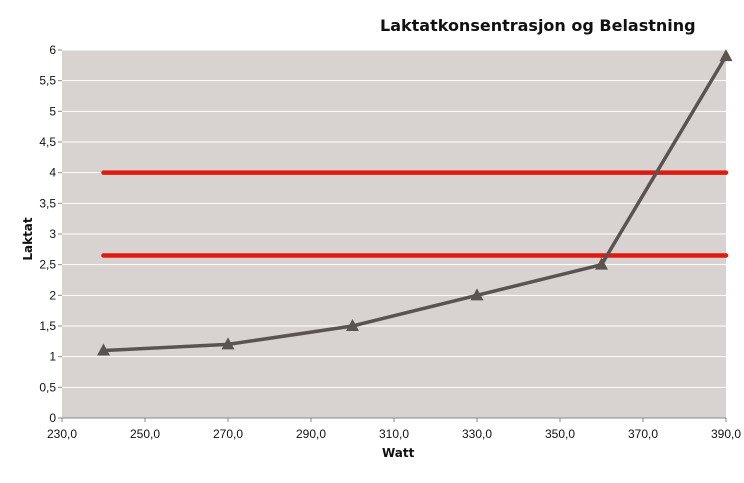  I want to click on y-tick-label: 5,5, so click(47, 81).